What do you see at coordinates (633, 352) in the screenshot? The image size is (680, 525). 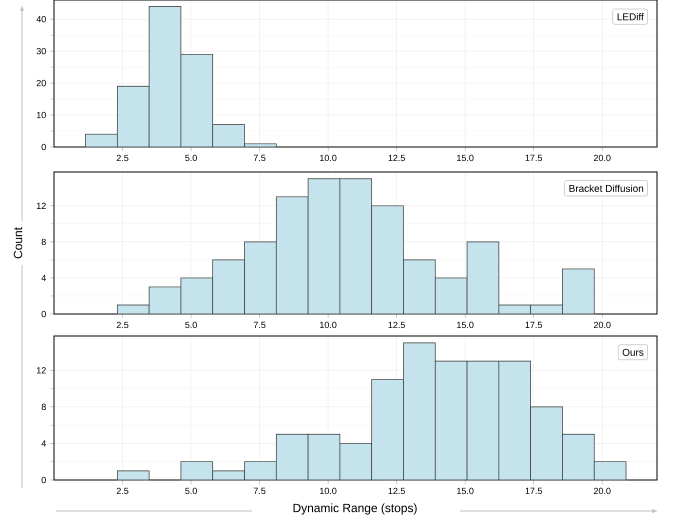 I see `text: Ours` at bounding box center [633, 352].